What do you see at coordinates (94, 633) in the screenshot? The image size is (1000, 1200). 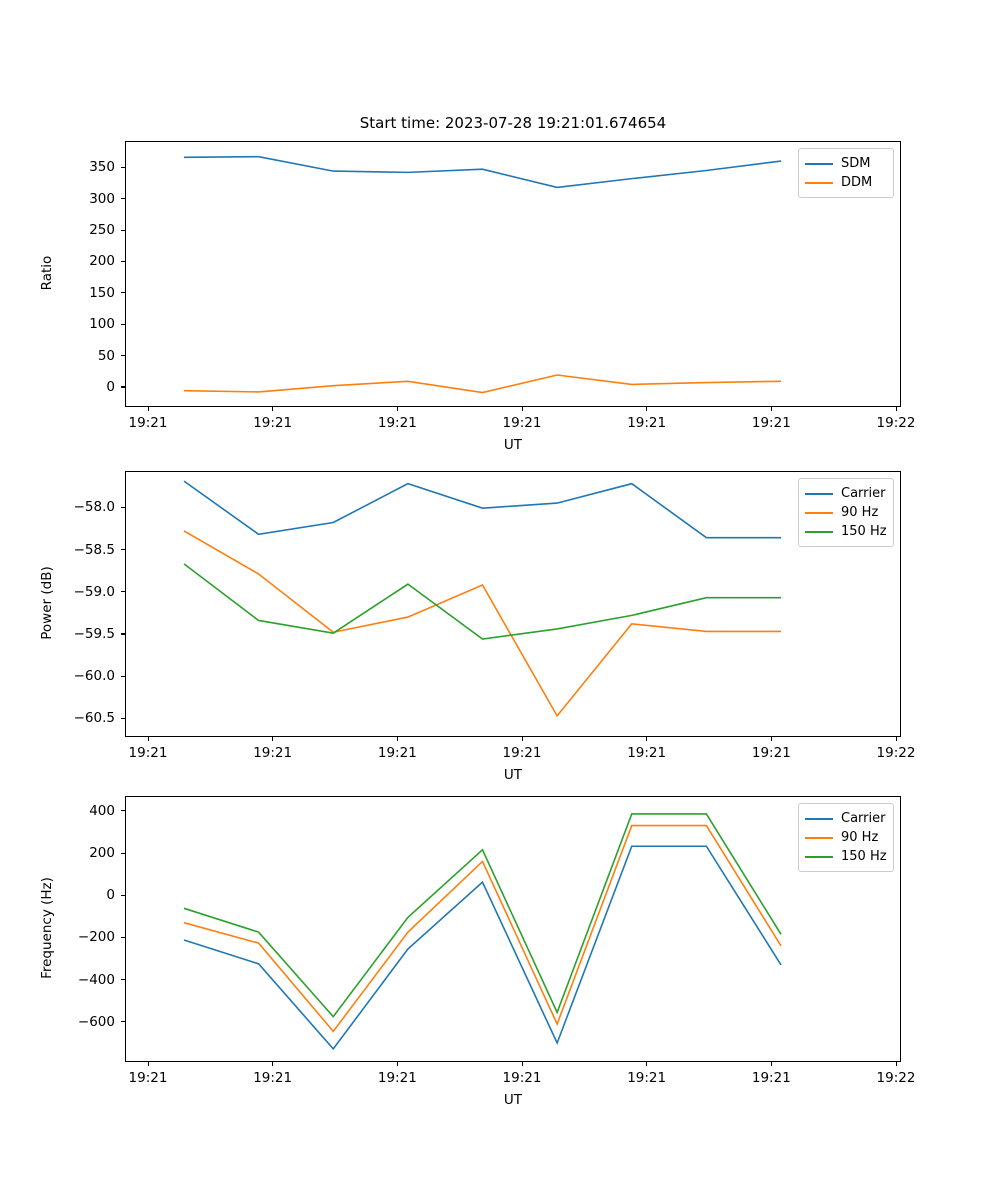 I see `ytick-label: −59.5` at bounding box center [94, 633].